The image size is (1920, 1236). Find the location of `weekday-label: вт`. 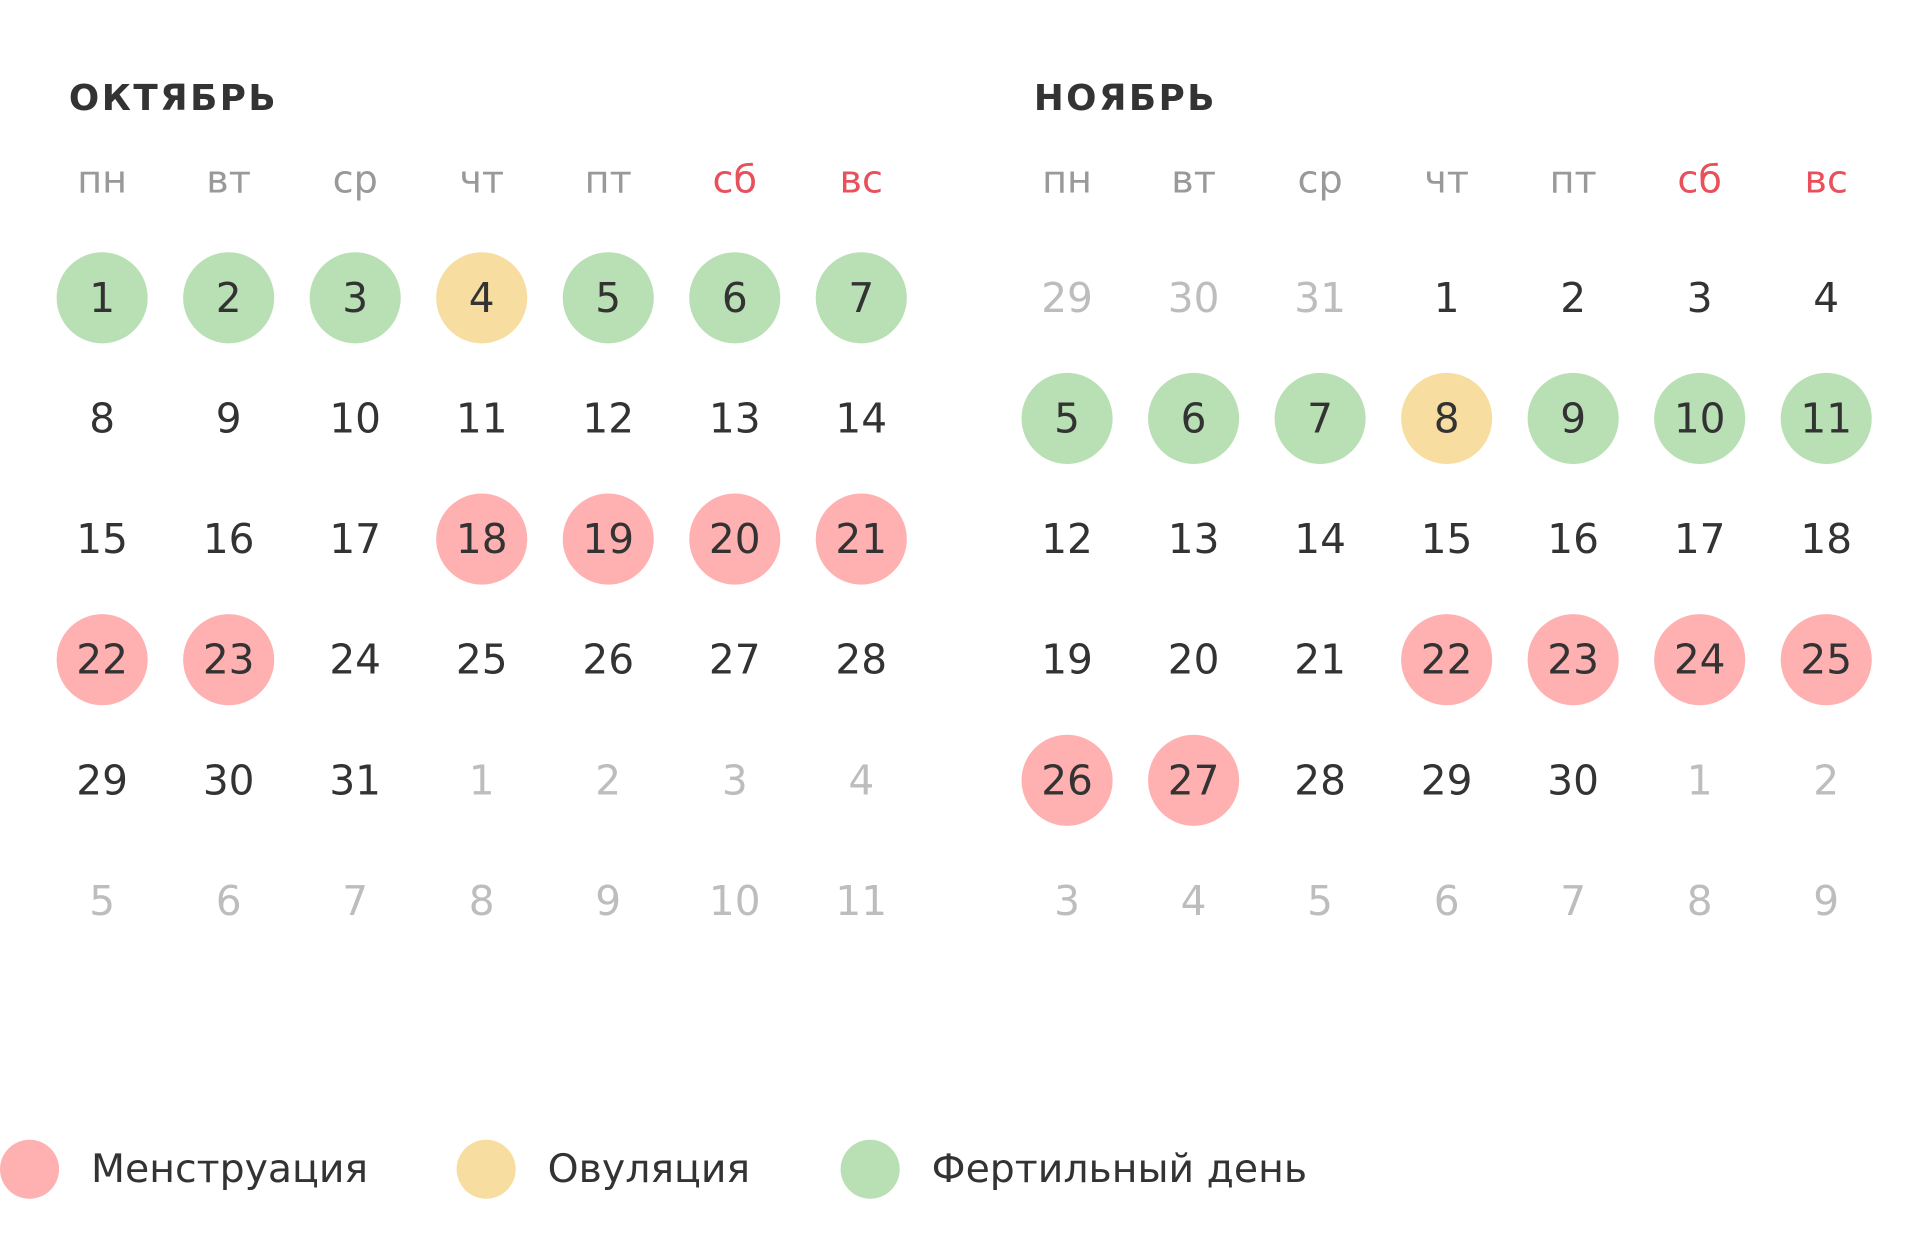

weekday-label: вт is located at coordinates (1193, 180).